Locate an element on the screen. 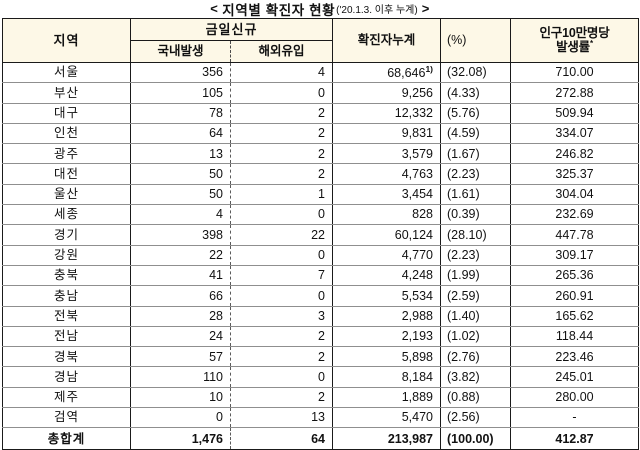 The width and height of the screenshot is (640, 450). cell-domestic: 4 is located at coordinates (180, 215).